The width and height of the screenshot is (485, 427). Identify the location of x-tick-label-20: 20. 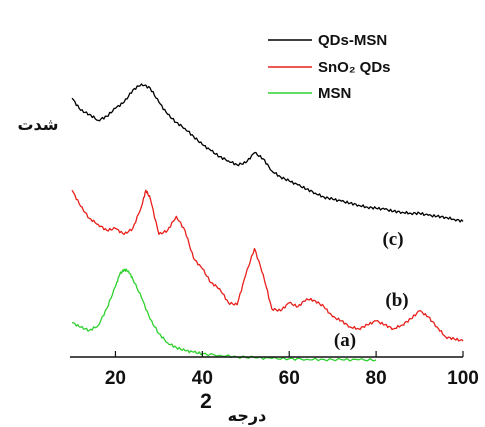
(115, 378).